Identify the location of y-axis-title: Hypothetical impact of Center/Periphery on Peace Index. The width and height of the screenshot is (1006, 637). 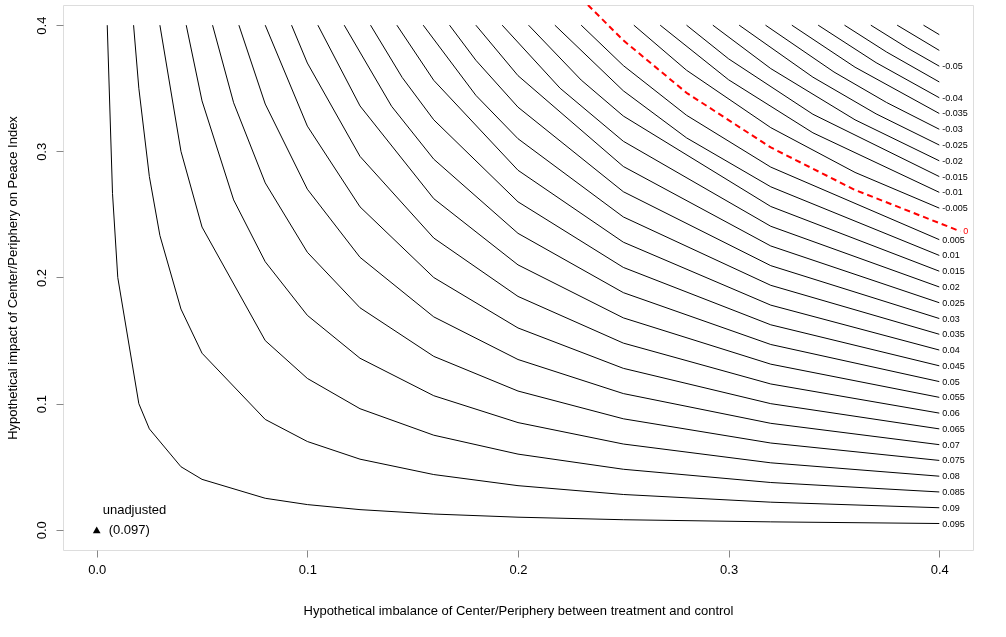
(12, 277).